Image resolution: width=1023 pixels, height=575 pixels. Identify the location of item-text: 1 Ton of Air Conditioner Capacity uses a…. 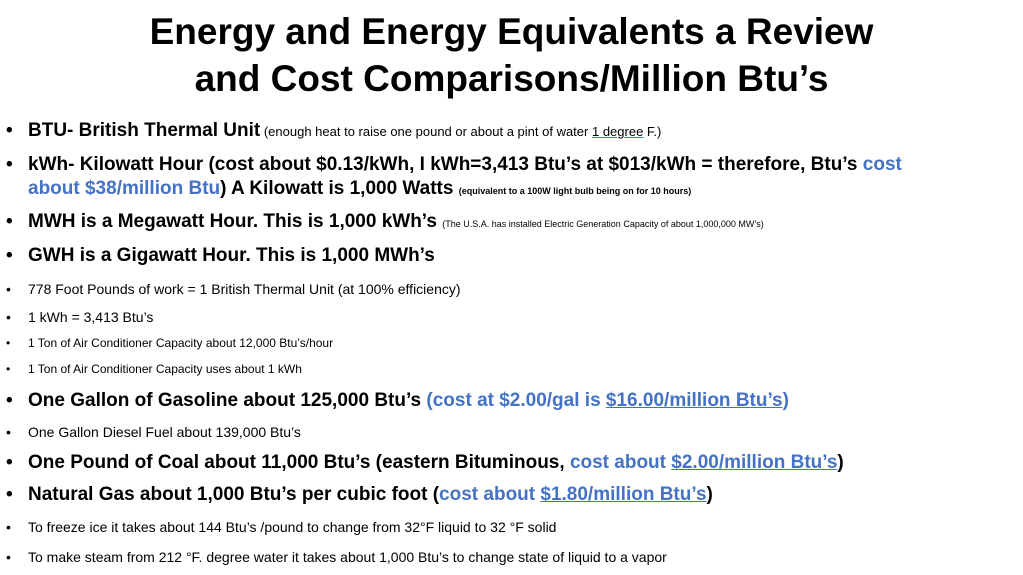
(165, 369).